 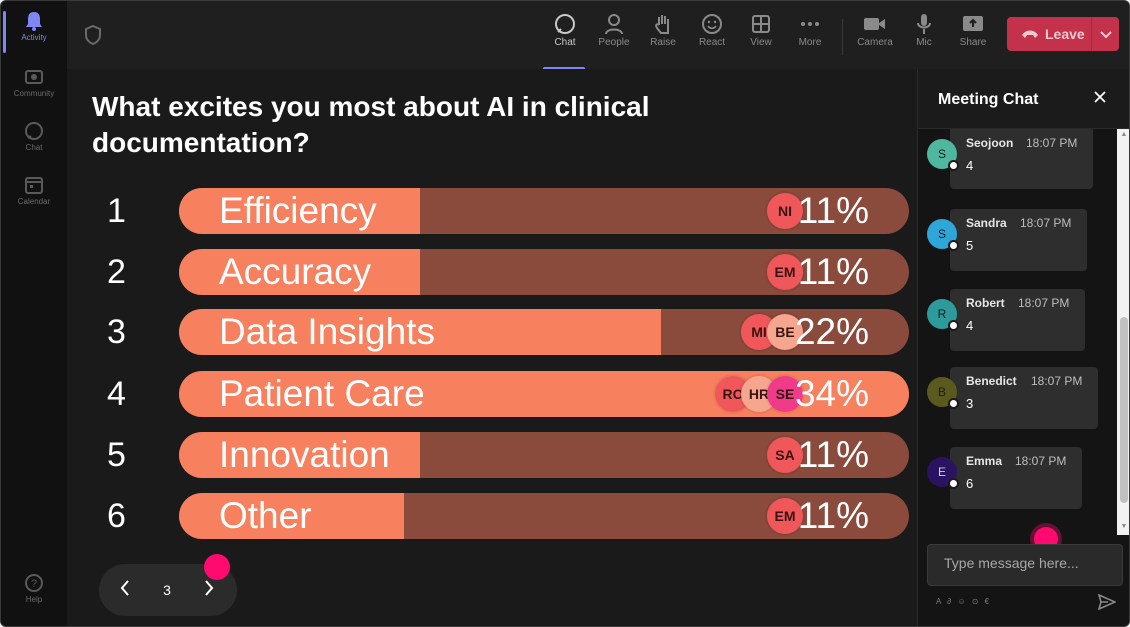 I want to click on avatar: E, so click(x=943, y=473).